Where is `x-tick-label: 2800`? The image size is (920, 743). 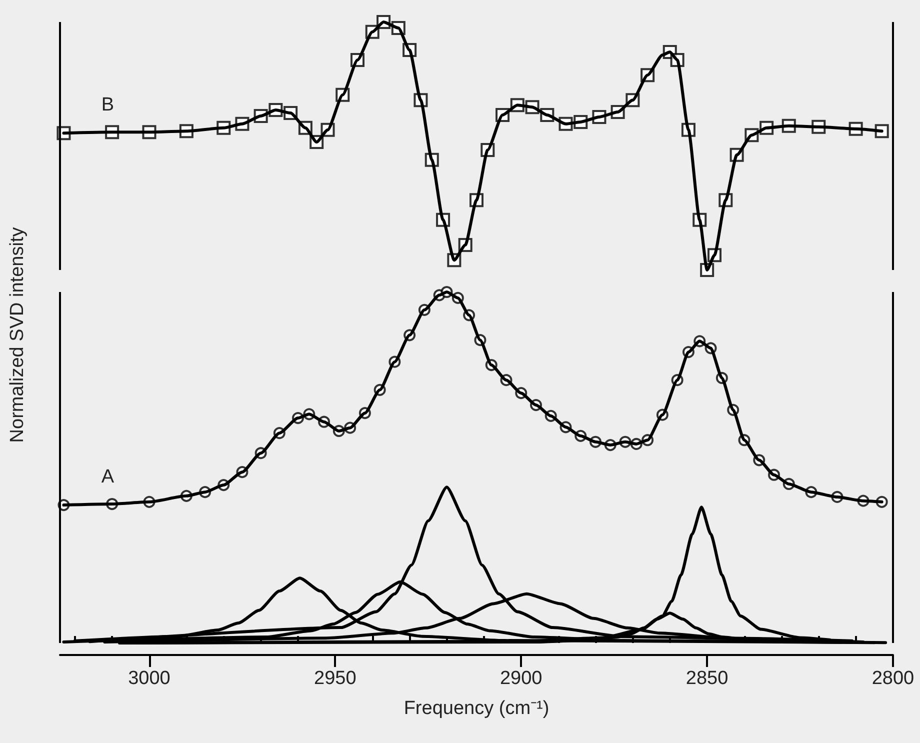
x-tick-label: 2800 is located at coordinates (893, 678).